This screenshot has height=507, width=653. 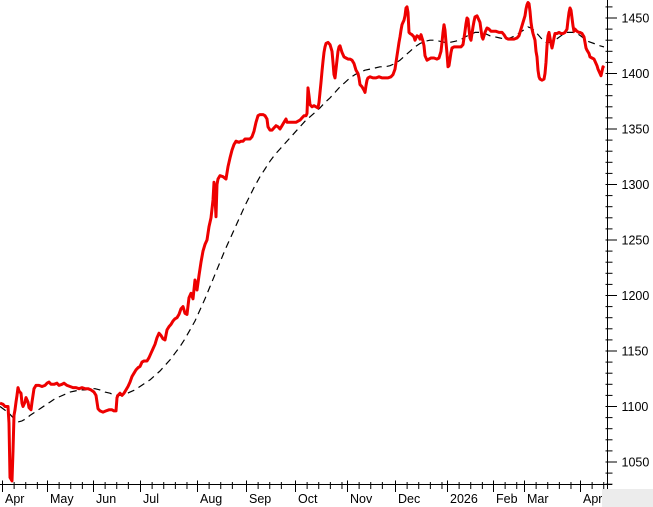 What do you see at coordinates (409, 499) in the screenshot?
I see `x-axis-label: Dec` at bounding box center [409, 499].